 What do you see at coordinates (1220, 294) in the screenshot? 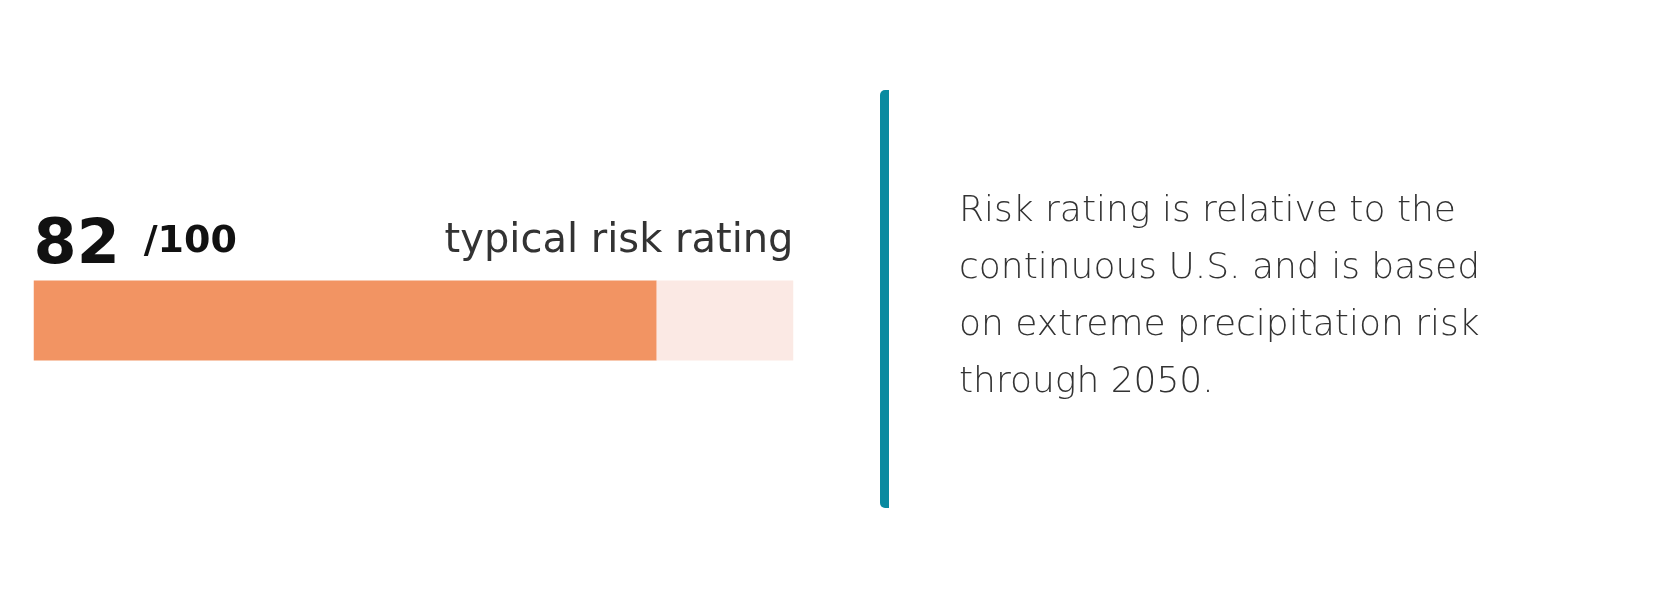
I see `text: Risk rating is relative to the continuous U.S. and is based on extreme precipitation risk through 2050.` at bounding box center [1220, 294].